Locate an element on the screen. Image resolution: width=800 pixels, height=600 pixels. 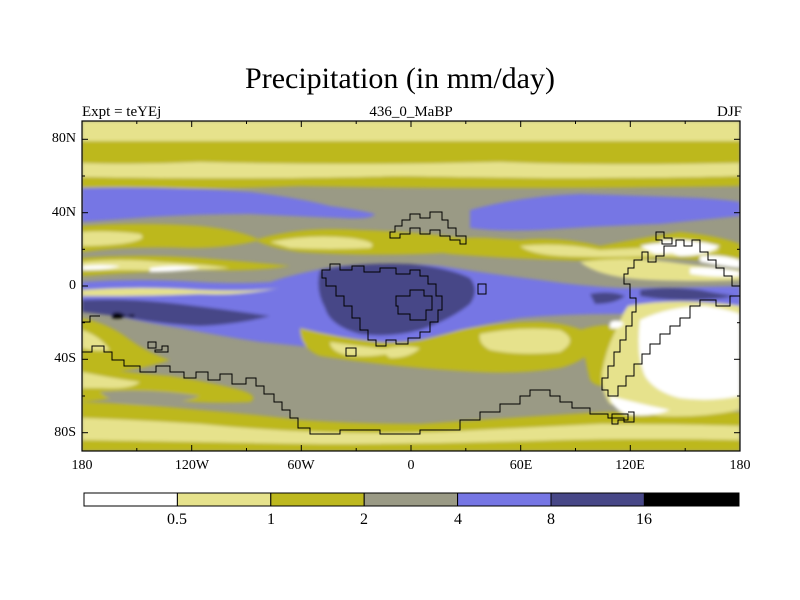
colorbar-label-8: 8 is located at coordinates (551, 519).